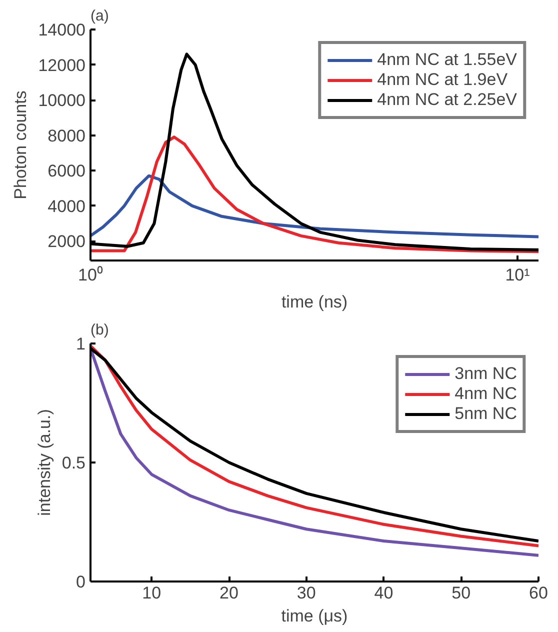 The image size is (558, 632). I want to click on chart-title: (a), so click(99, 16).